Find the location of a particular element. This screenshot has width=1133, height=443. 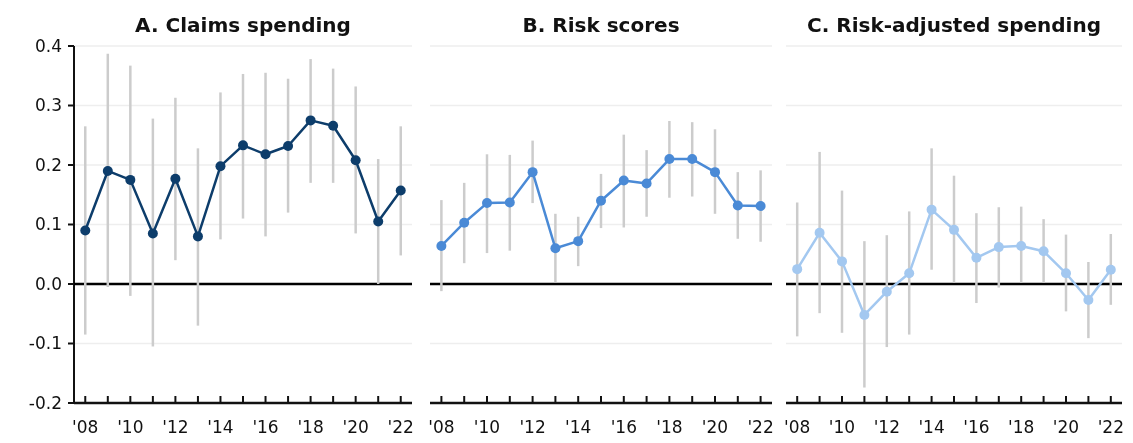

chart-title: A. Claims spending is located at coordinates (243, 25).